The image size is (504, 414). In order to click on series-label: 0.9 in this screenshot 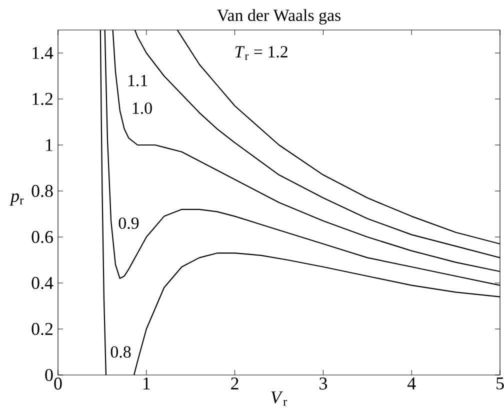, I will do `click(128, 223)`.